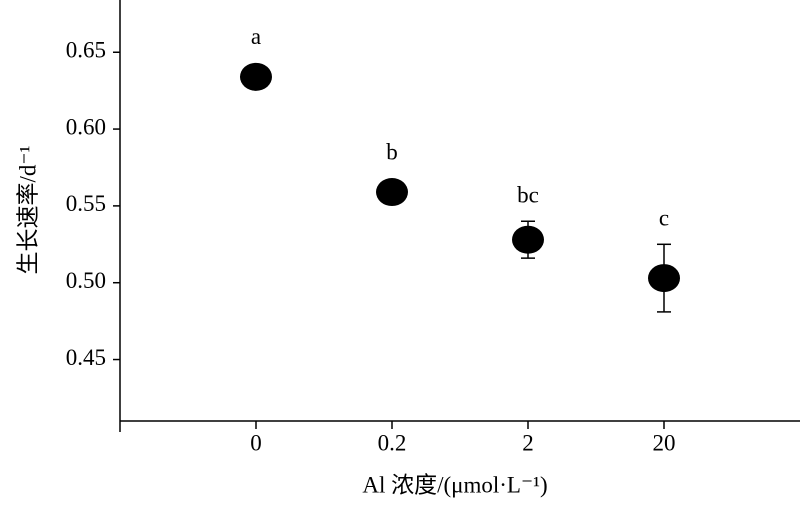 This screenshot has height=505, width=800. What do you see at coordinates (454, 484) in the screenshot?
I see `x-axis-label: Al 浓度/(μmol·L⁻¹)` at bounding box center [454, 484].